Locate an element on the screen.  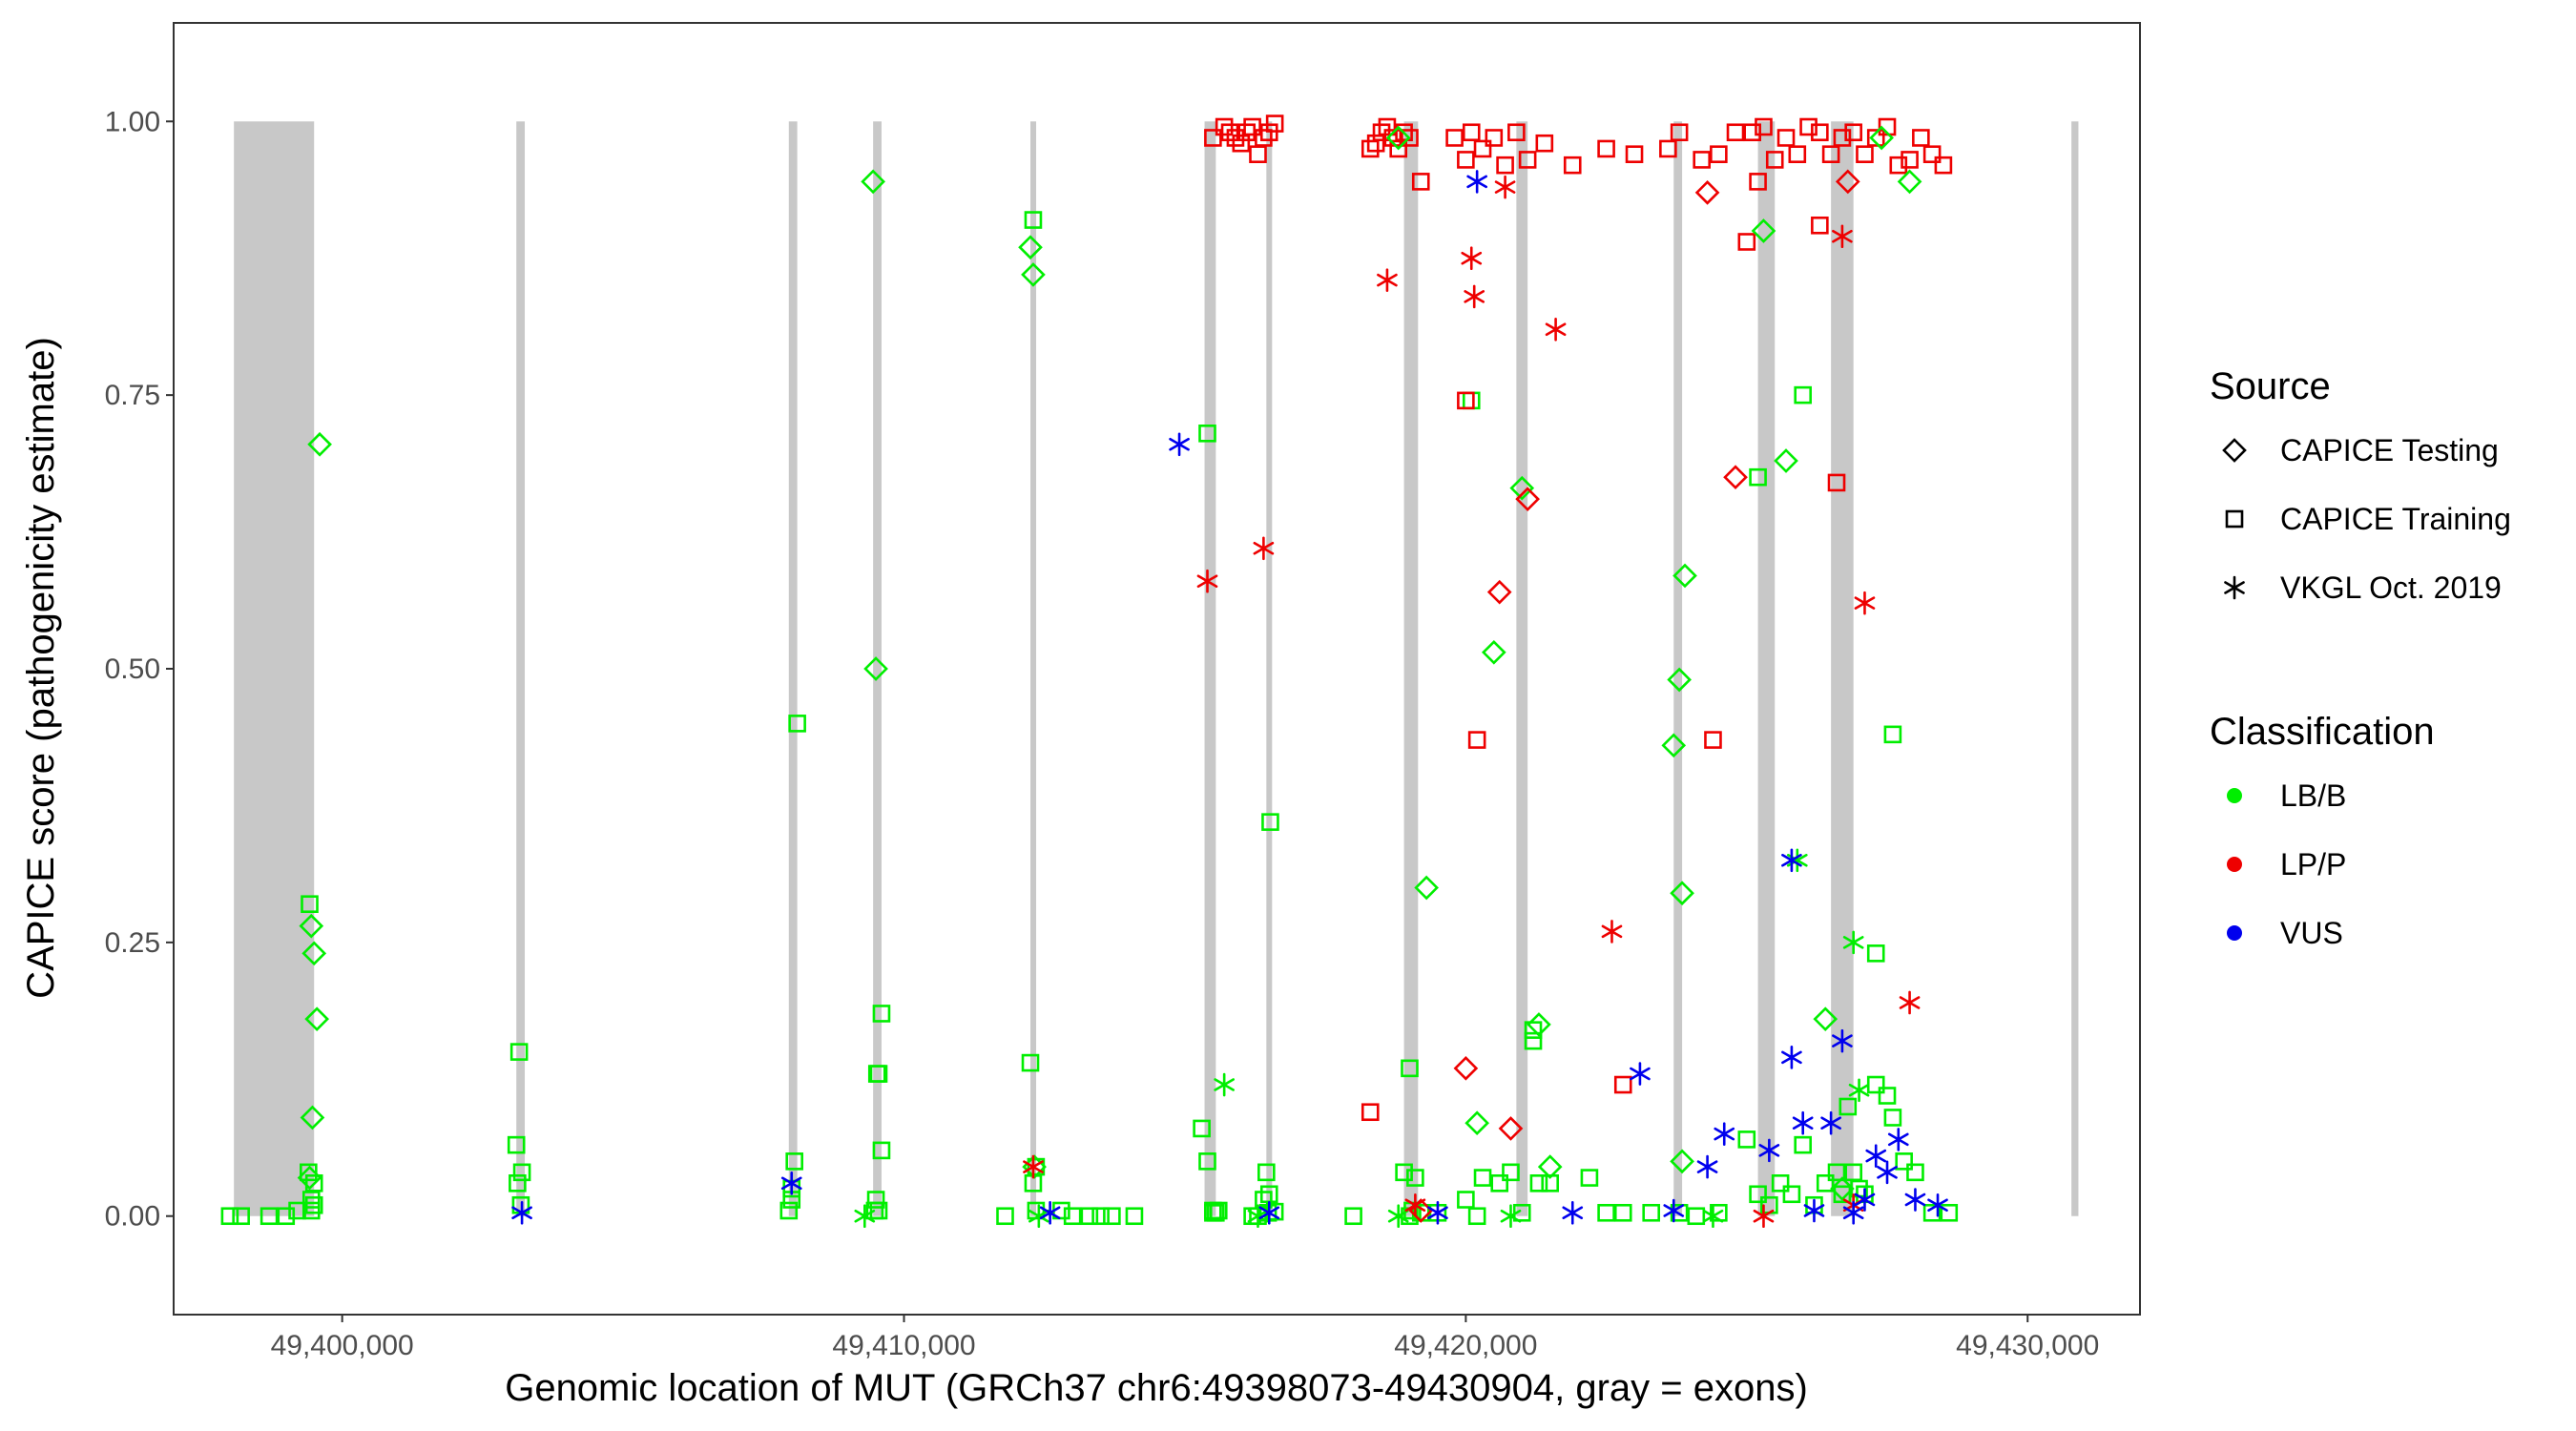
legend-classification-label: LB/B is located at coordinates (2313, 795).